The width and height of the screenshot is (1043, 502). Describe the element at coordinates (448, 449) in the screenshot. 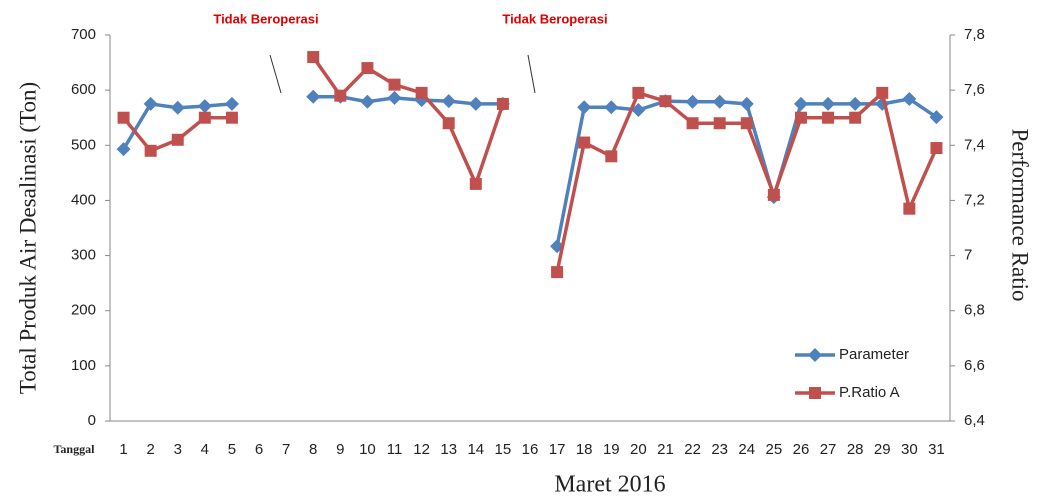

I see `x-tick-label: 13` at that location.